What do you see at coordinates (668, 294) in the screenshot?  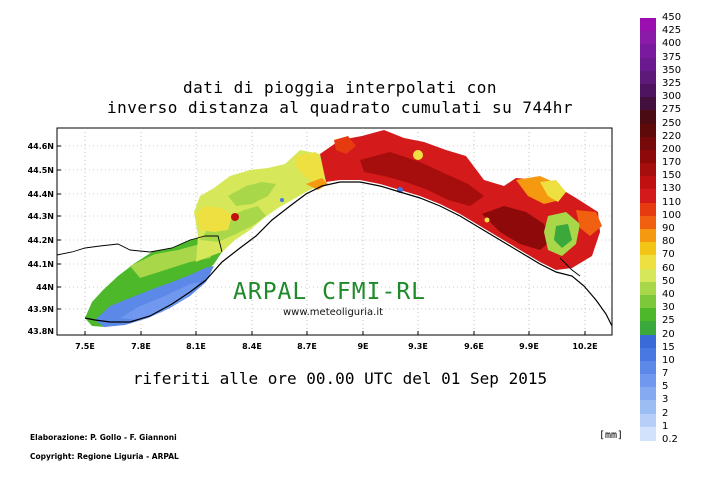 I see `colorbar-label: 40` at bounding box center [668, 294].